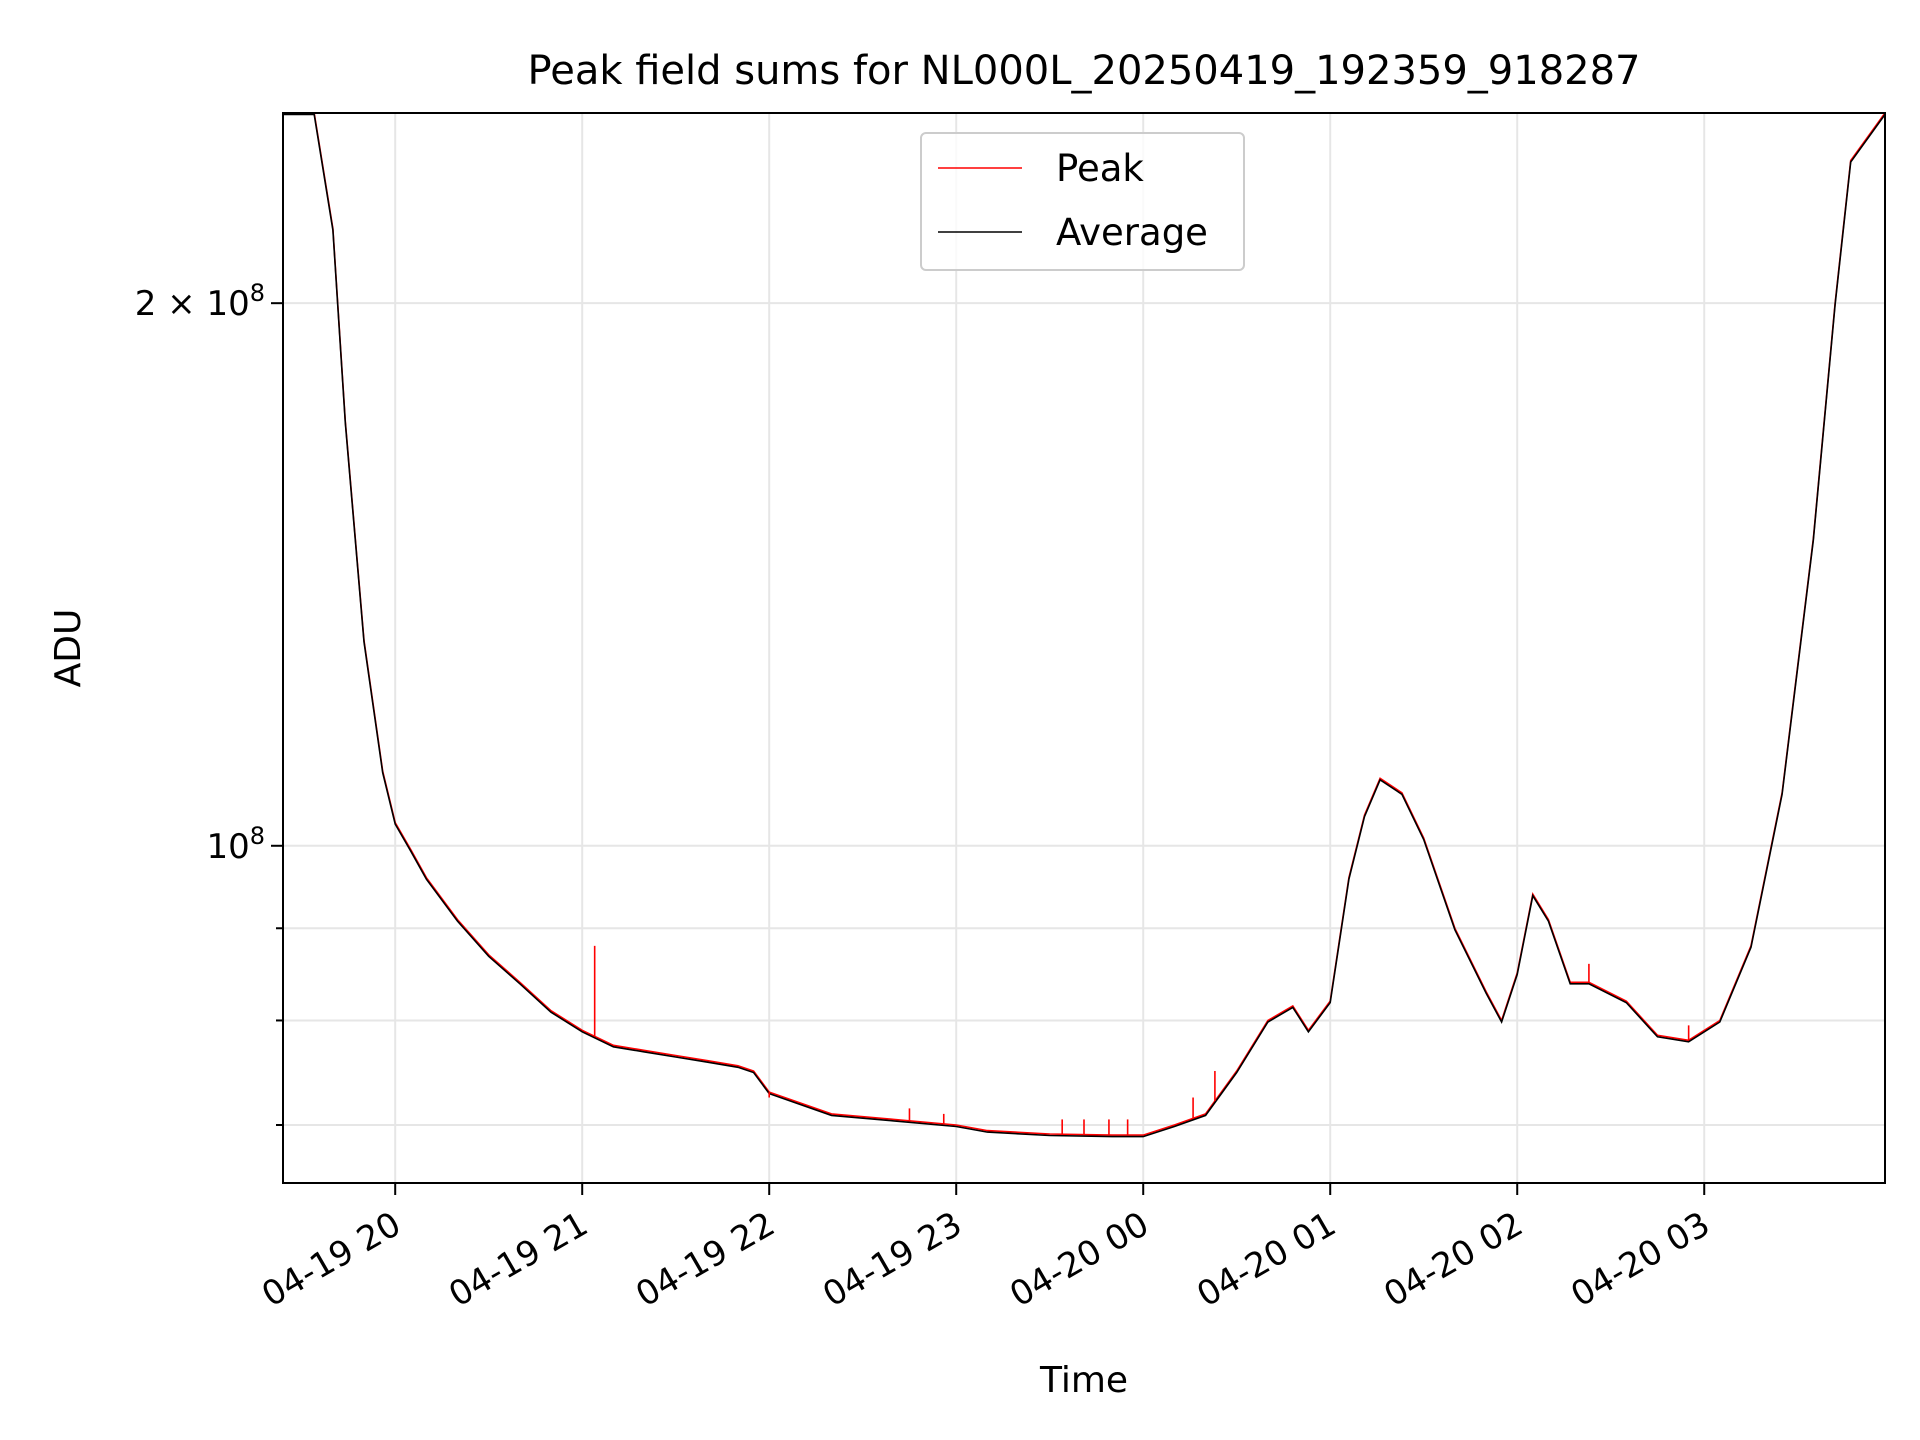 The height and width of the screenshot is (1440, 1920). Describe the element at coordinates (1082, 201) in the screenshot. I see `legend: Peak Average` at that location.